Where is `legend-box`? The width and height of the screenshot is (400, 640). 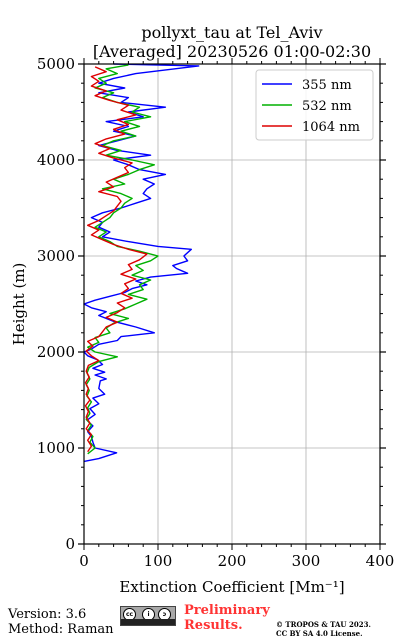 legend-box is located at coordinates (314, 105).